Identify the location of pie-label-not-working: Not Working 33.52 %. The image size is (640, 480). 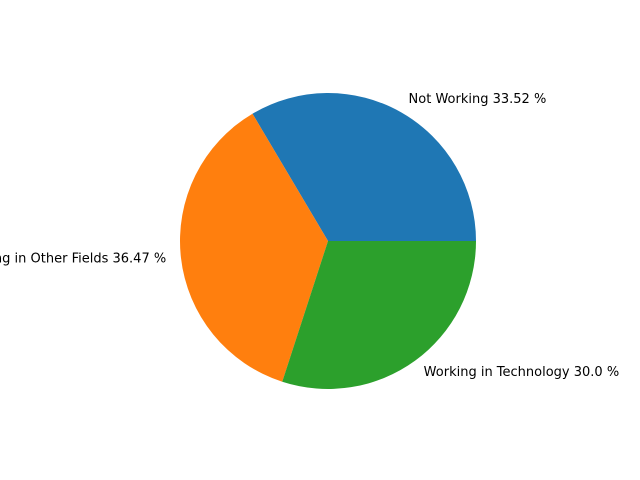
(478, 99).